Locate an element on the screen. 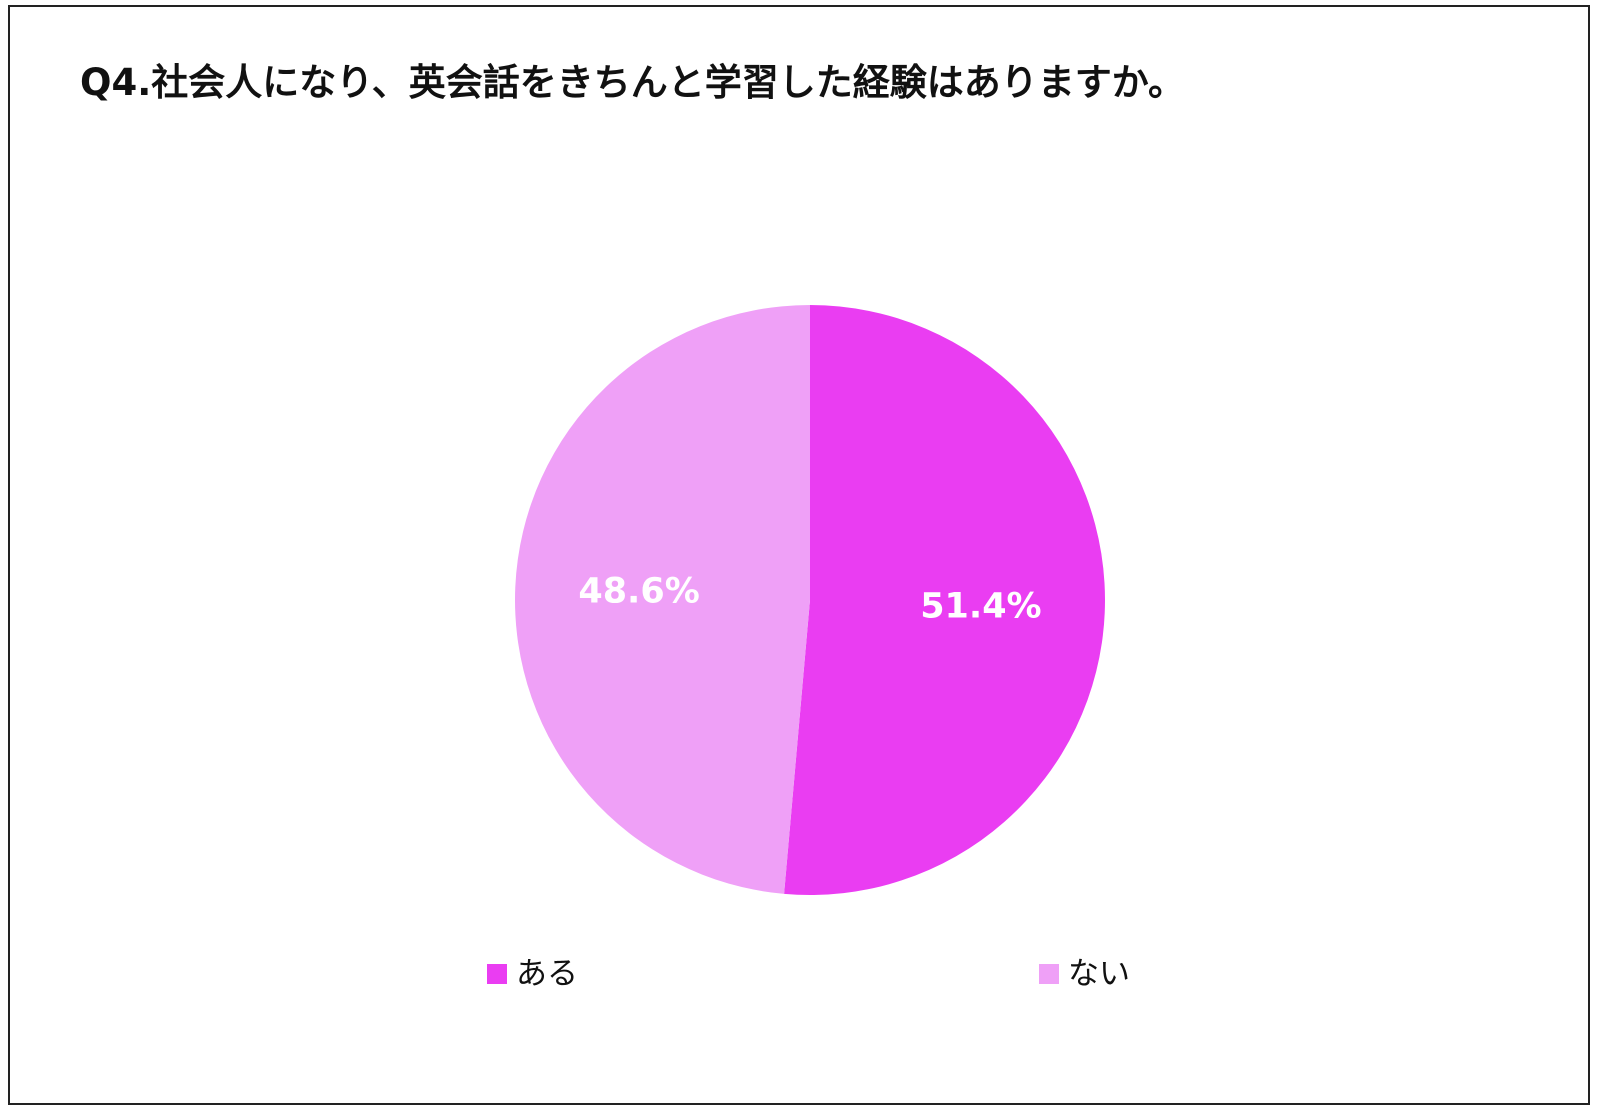 This screenshot has height=1116, width=1600. chart-legend: ある ない is located at coordinates (800, 971).